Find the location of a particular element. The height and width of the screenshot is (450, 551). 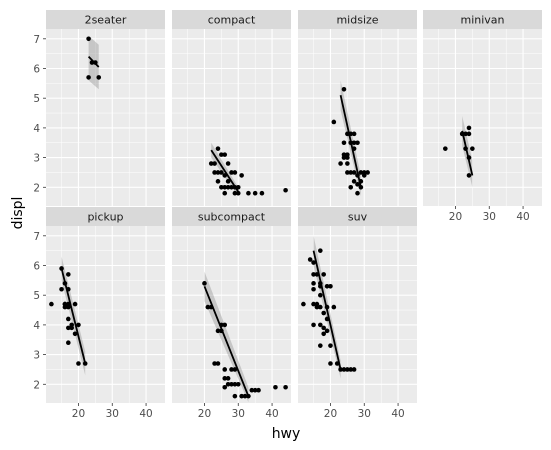

facet-suv: suv 20 30 40 is located at coordinates (357, 313).